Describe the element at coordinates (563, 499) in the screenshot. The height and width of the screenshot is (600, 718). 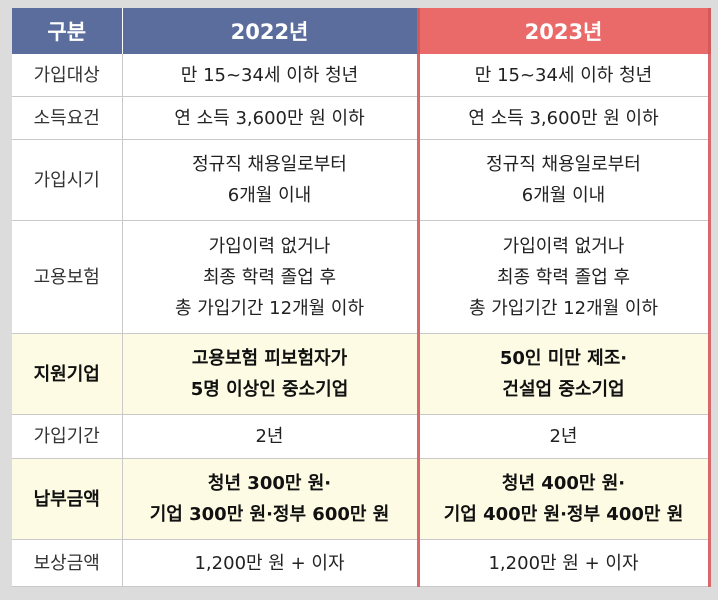
I see `cell-y2023: 청년 400만 원· 기업 400만 원·정부 400만 원` at that location.